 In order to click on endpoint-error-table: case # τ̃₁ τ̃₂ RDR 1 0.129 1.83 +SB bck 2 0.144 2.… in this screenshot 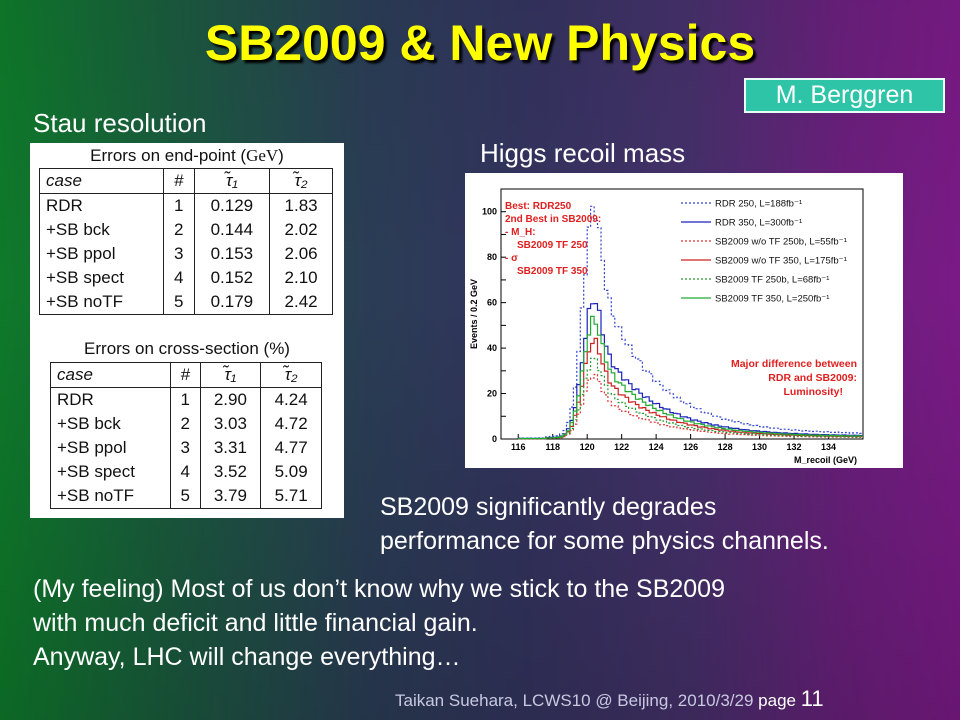, I will do `click(186, 241)`.